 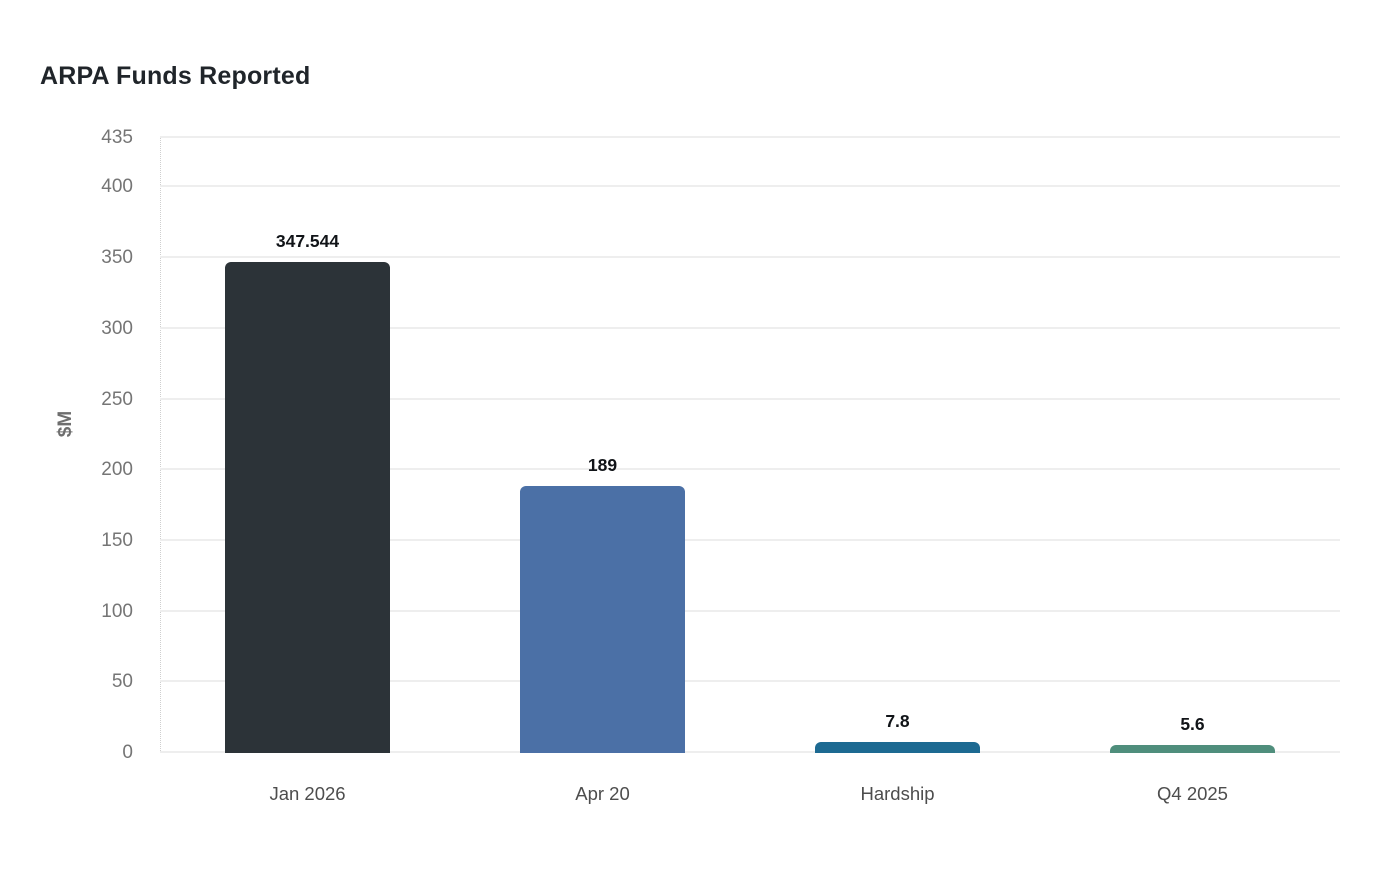 I want to click on x-tick-label-jan-2026: Jan 2026, so click(x=307, y=793).